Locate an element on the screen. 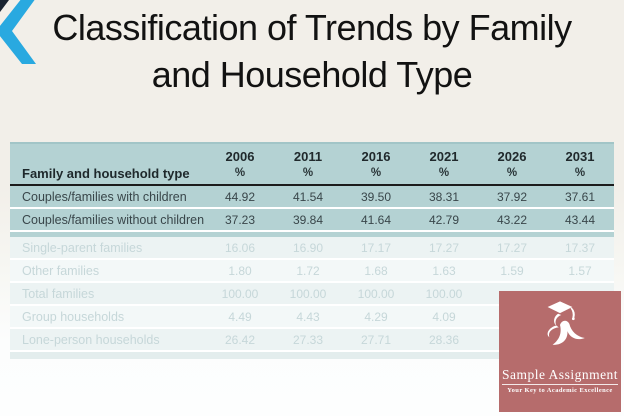 Image resolution: width=624 pixels, height=416 pixels. cell-value: 17.37 is located at coordinates (580, 247).